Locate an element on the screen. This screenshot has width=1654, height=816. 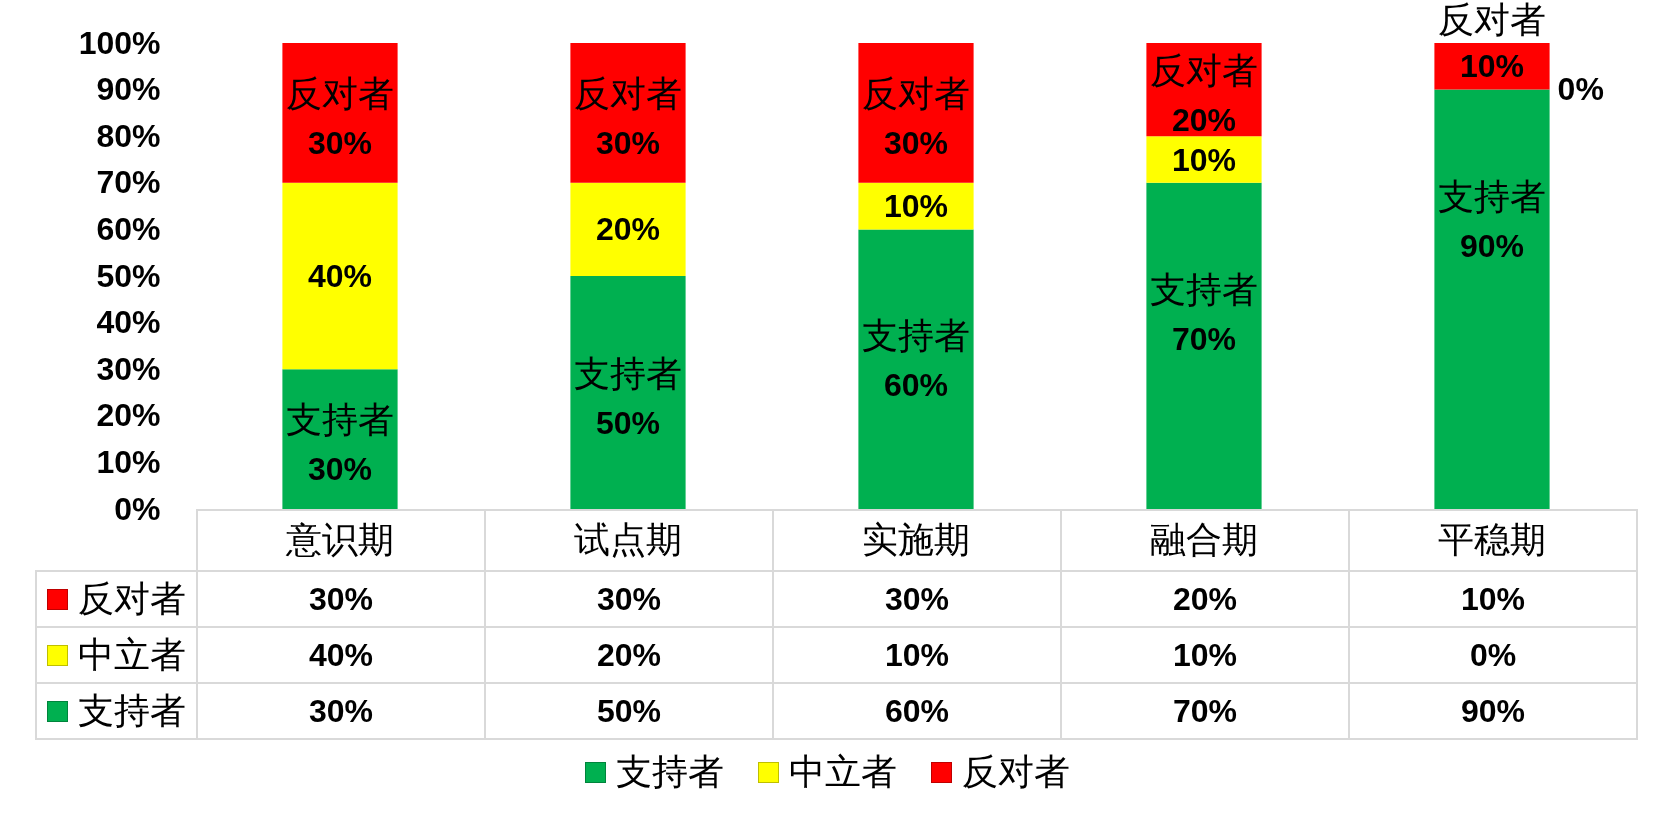
data-label: 50% is located at coordinates (629, 710).